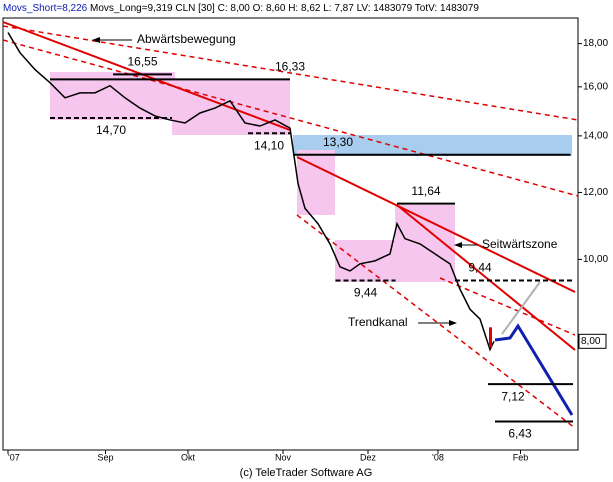 The image size is (613, 482). I want to click on level-label: 16,55, so click(142, 62).